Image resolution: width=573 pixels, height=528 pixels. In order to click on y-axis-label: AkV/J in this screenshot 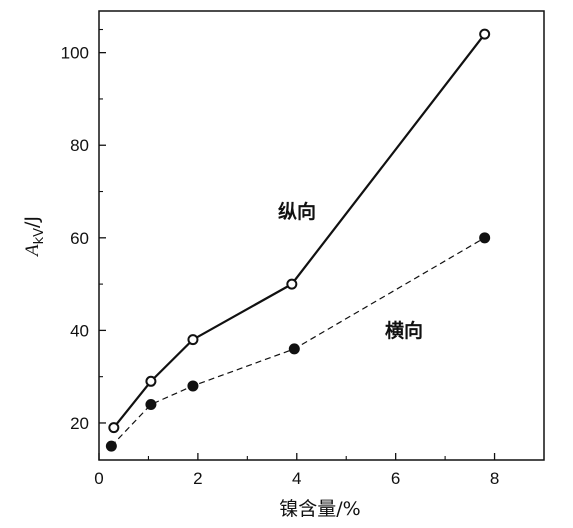, I will do `click(34, 237)`.